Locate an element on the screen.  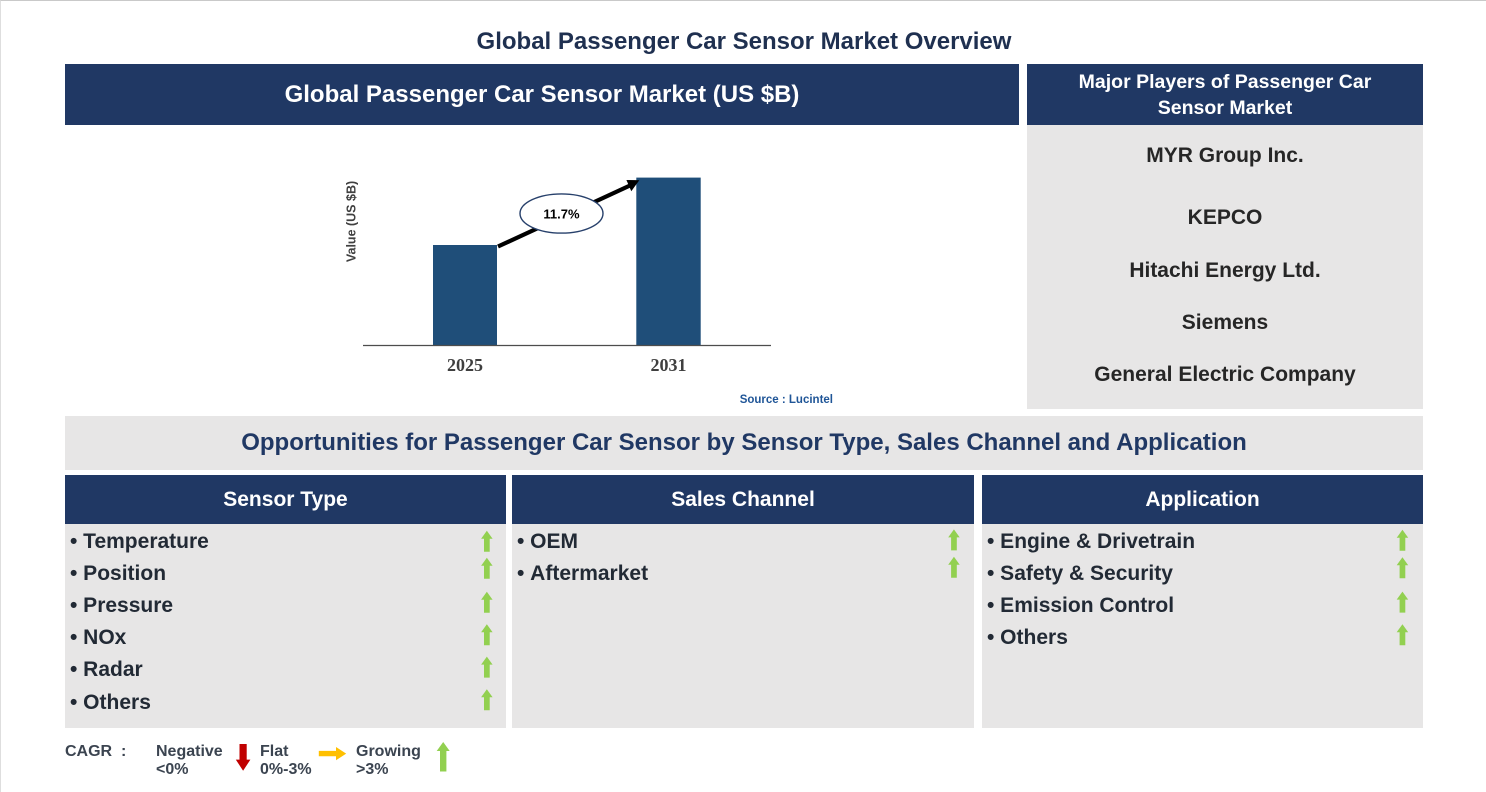
svg-text: 11.7% is located at coordinates (561, 214).